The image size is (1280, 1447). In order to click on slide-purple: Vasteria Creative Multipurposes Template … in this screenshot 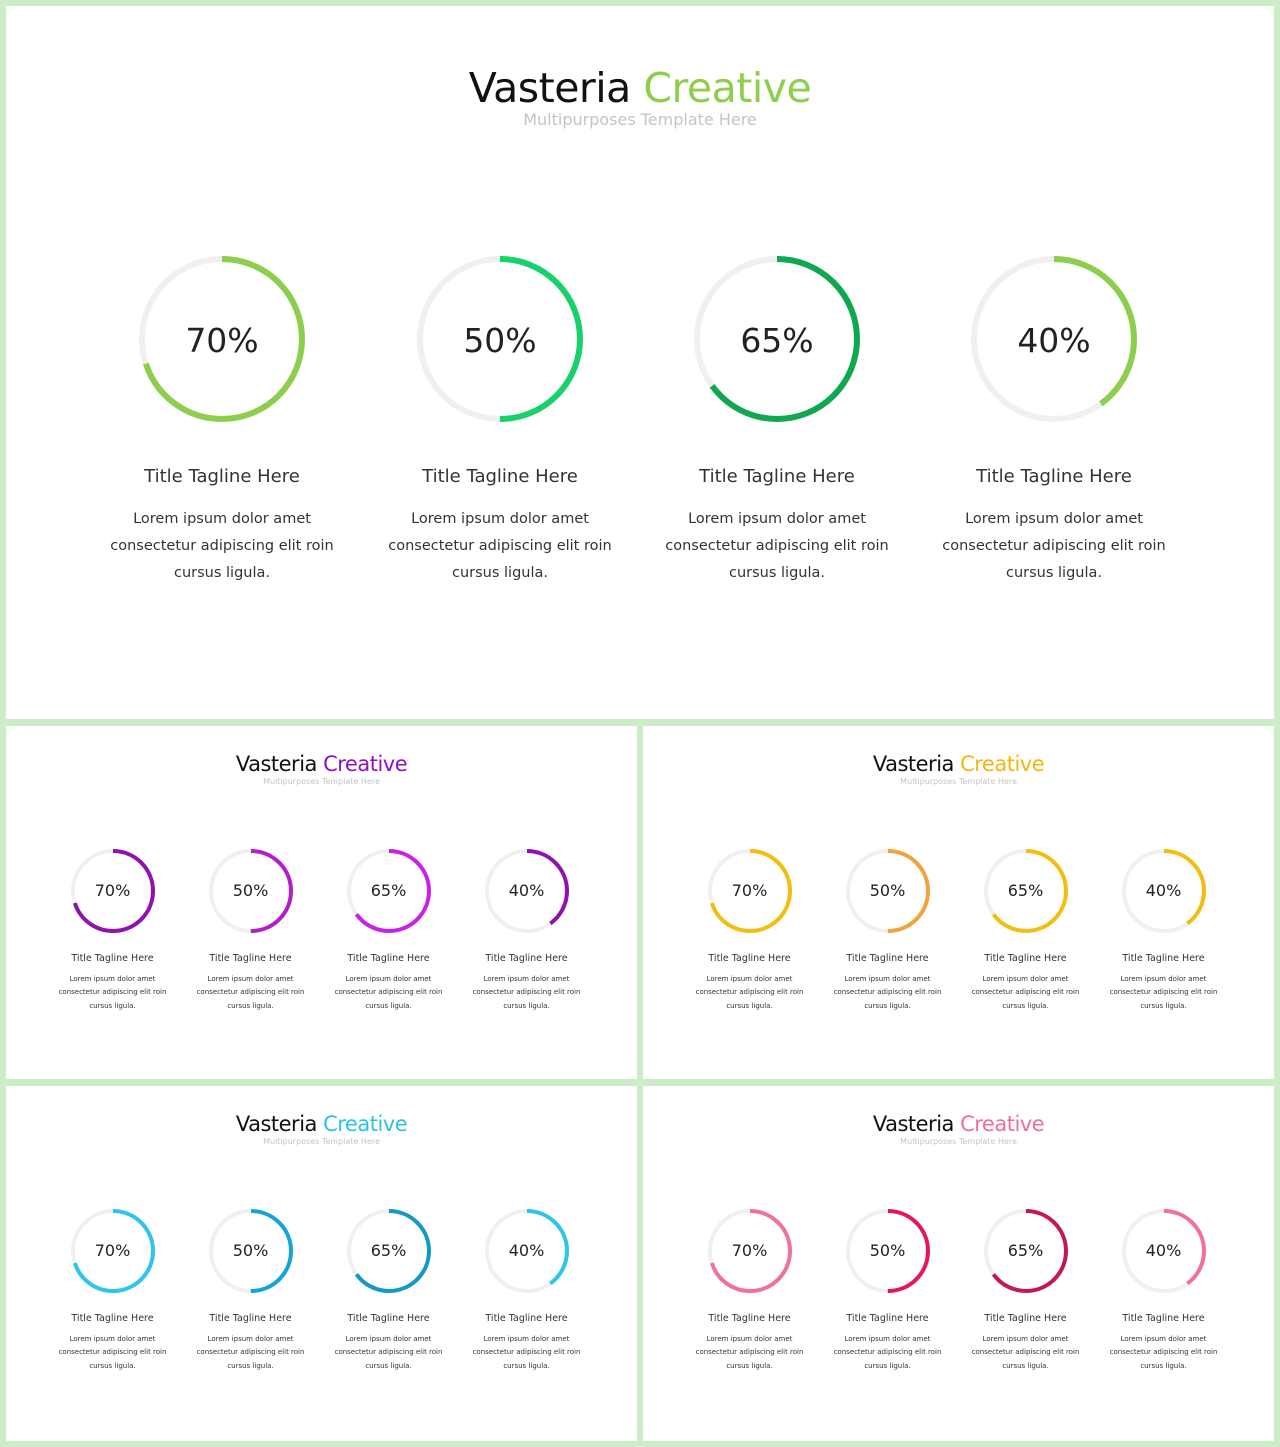, I will do `click(321, 902)`.